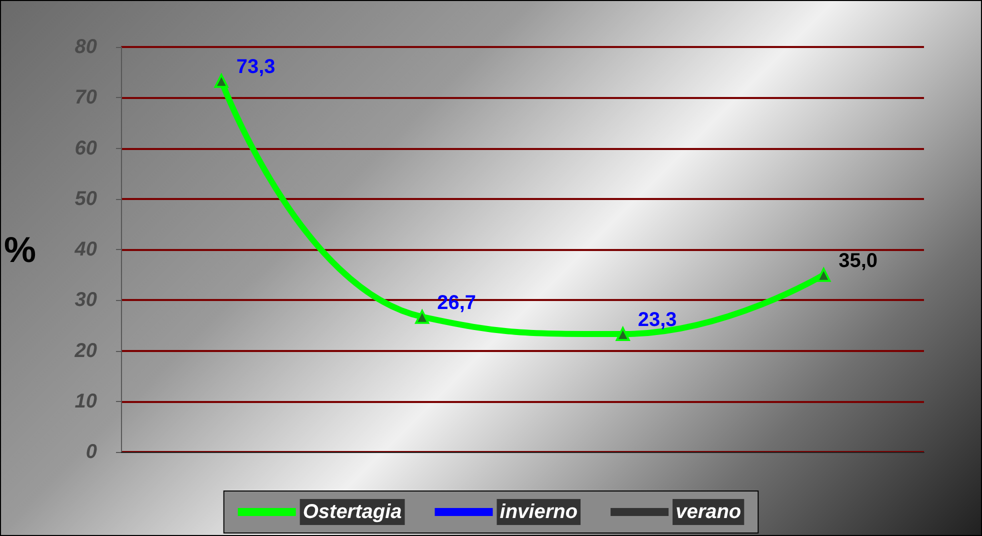 This screenshot has width=982, height=536. Describe the element at coordinates (20, 249) in the screenshot. I see `y-axis-title: %` at that location.